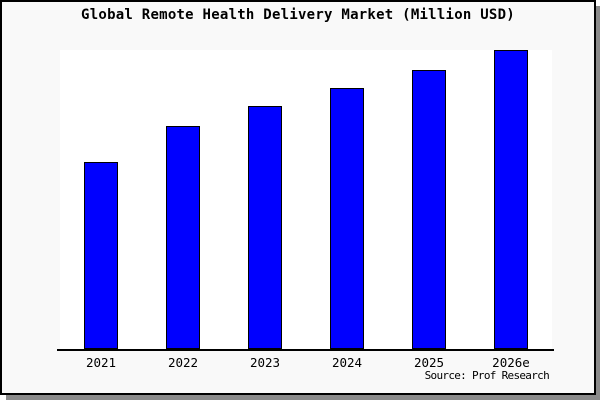 The height and width of the screenshot is (400, 600). I want to click on x-tick-label-2023: 2023, so click(265, 362).